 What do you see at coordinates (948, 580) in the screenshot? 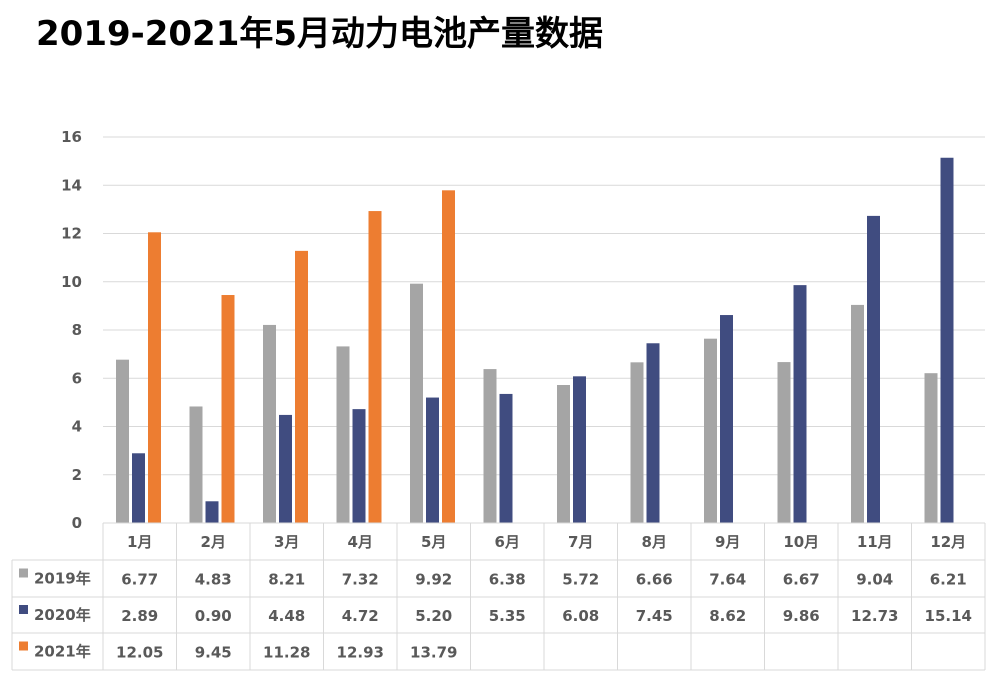
I see `data-table-cell: 6.21` at bounding box center [948, 580].